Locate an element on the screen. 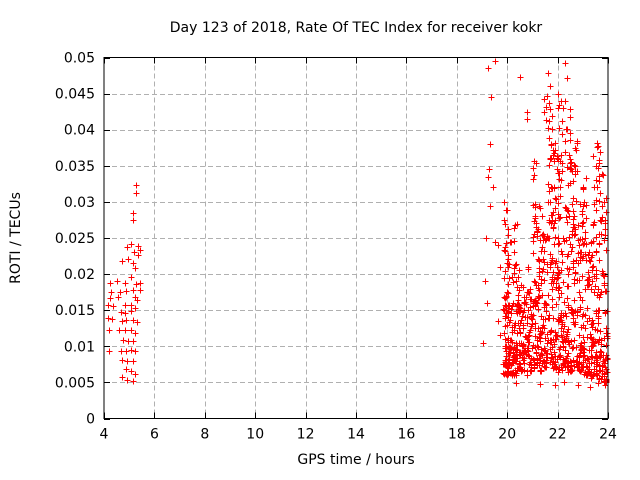 Image resolution: width=640 pixels, height=480 pixels. x-axis-label: GPS time / hours is located at coordinates (356, 460).